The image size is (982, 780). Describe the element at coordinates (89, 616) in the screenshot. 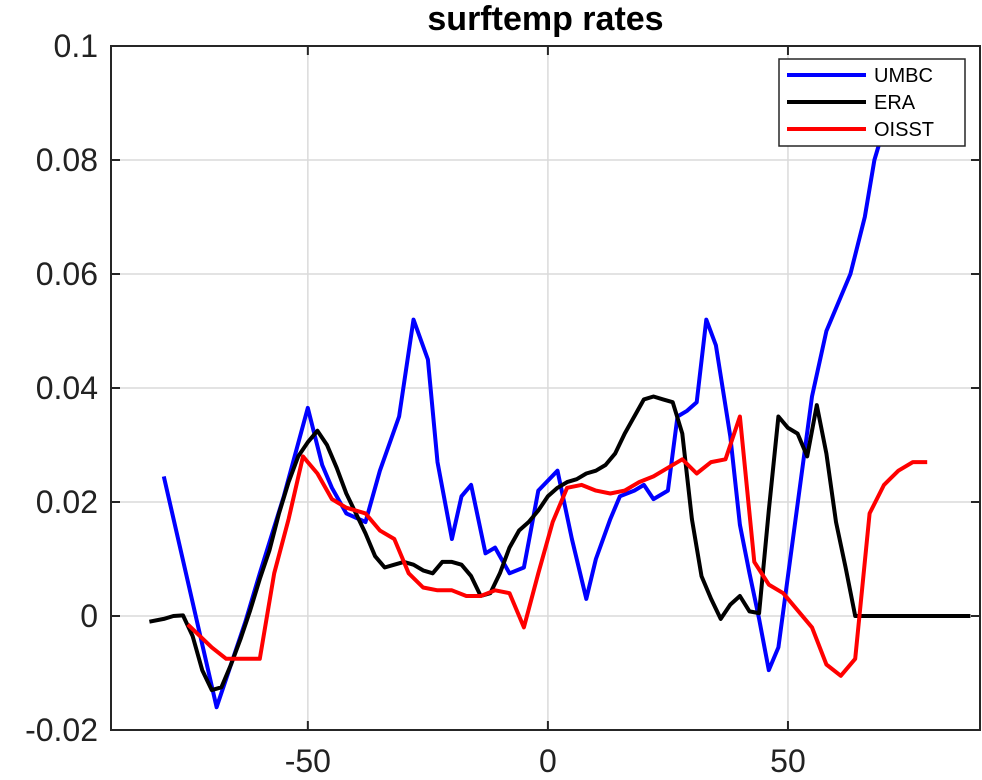

I see `y-tick-label: 0` at that location.